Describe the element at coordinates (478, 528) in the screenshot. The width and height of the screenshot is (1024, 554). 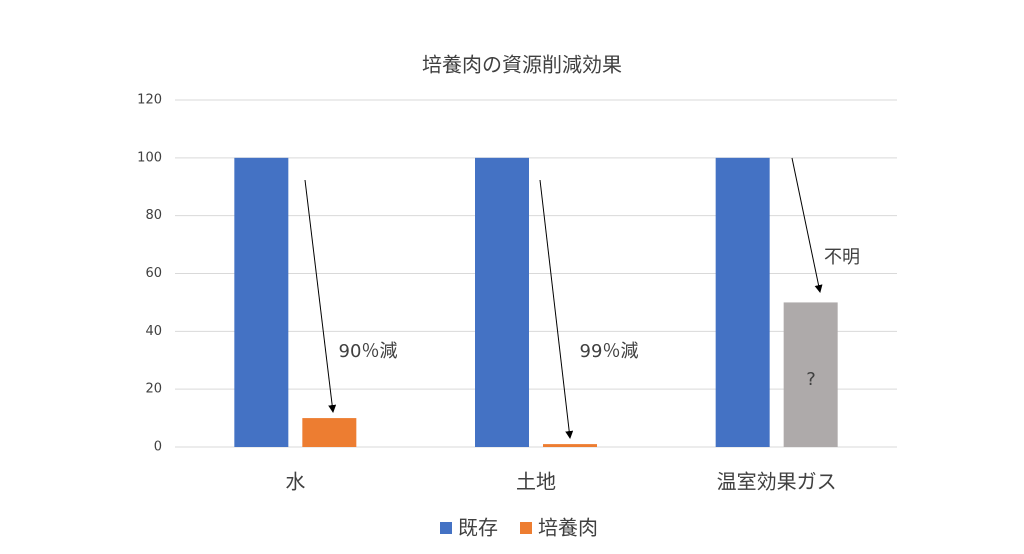
I see `legend-label: 既存` at that location.